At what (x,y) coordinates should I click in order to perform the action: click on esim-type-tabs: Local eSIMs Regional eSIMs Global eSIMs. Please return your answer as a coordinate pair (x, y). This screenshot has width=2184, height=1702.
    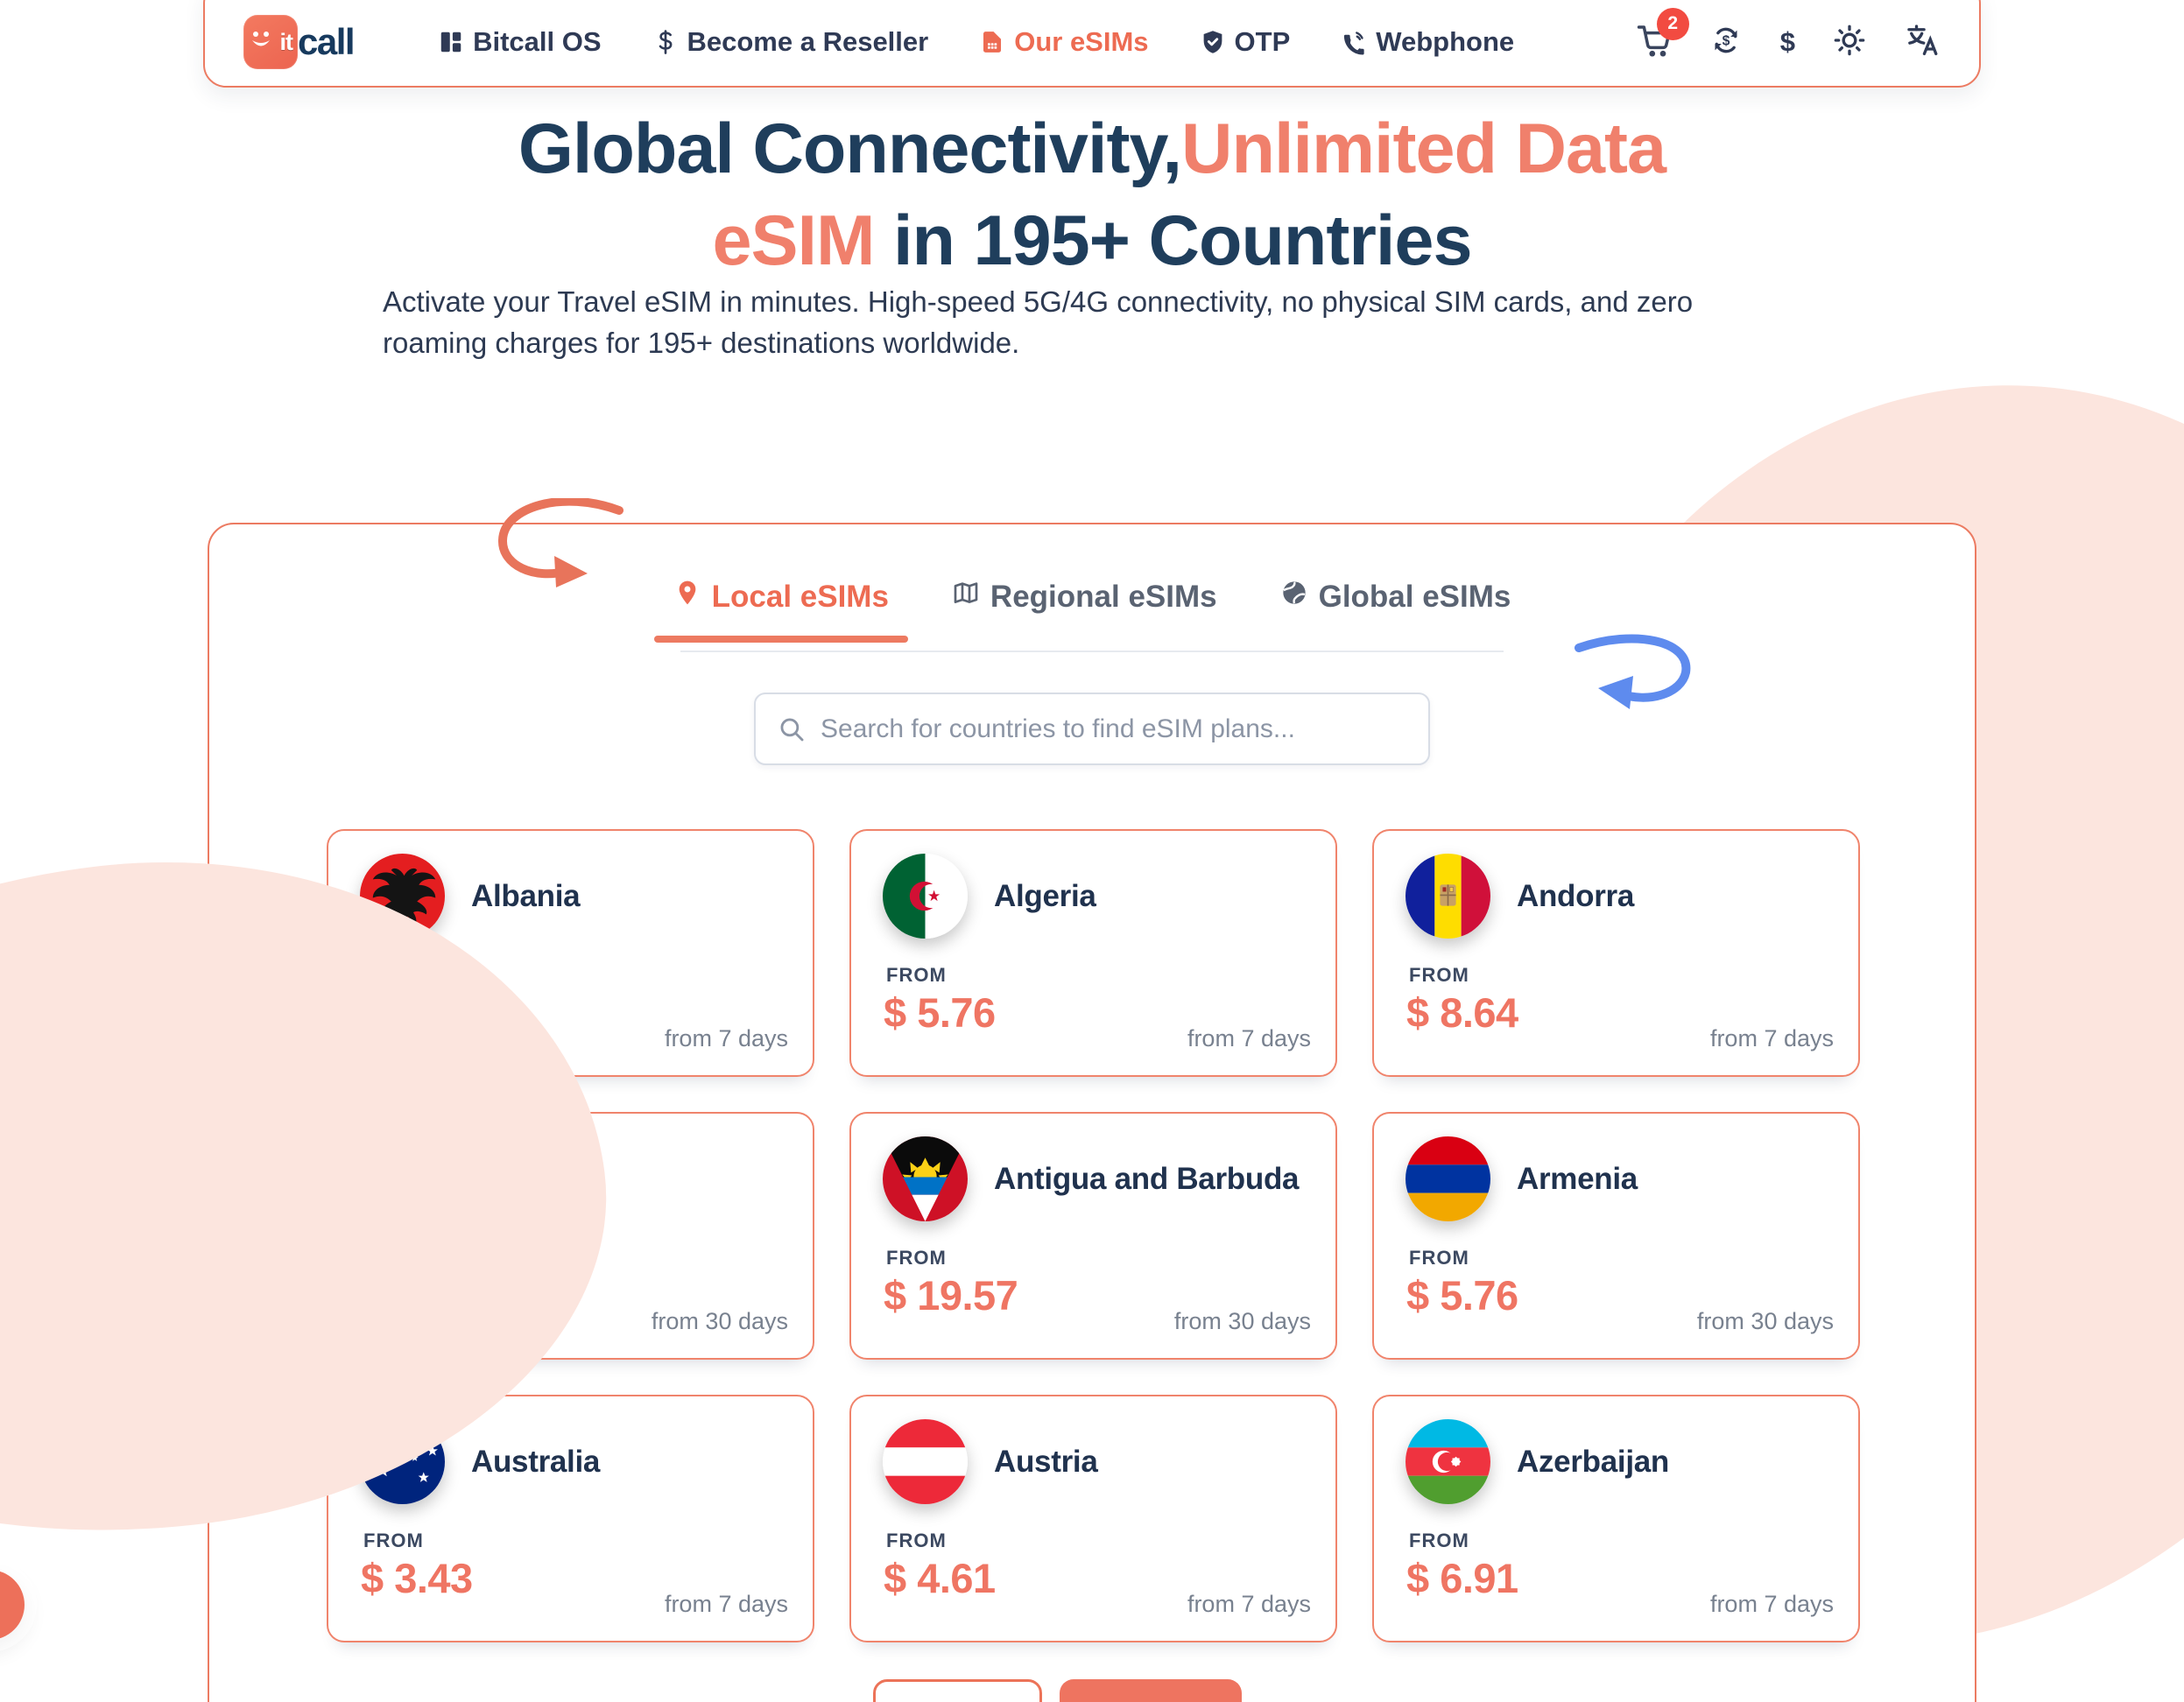
    Looking at the image, I should click on (1092, 611).